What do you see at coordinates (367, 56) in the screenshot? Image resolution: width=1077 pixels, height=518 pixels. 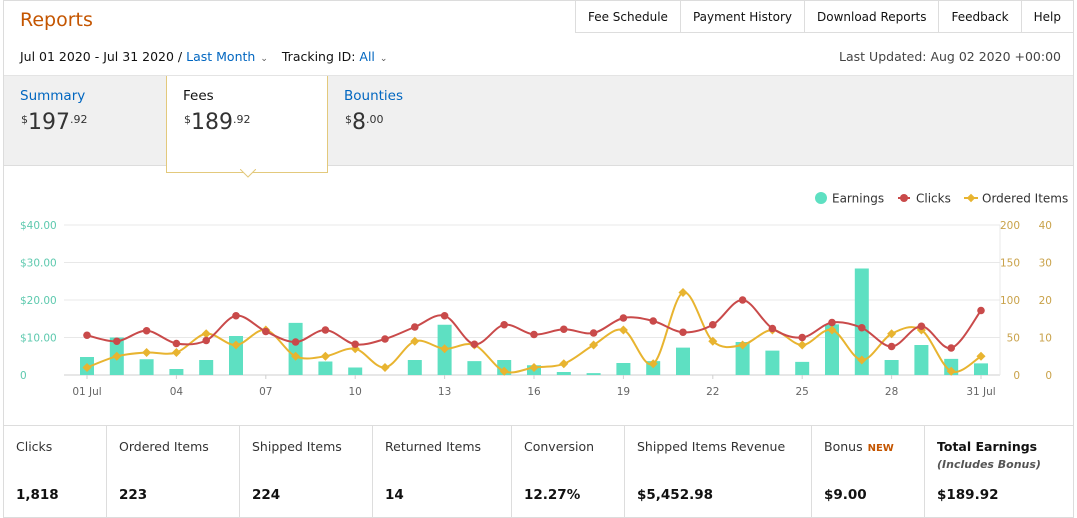 I see `tracking-id-value: All` at bounding box center [367, 56].